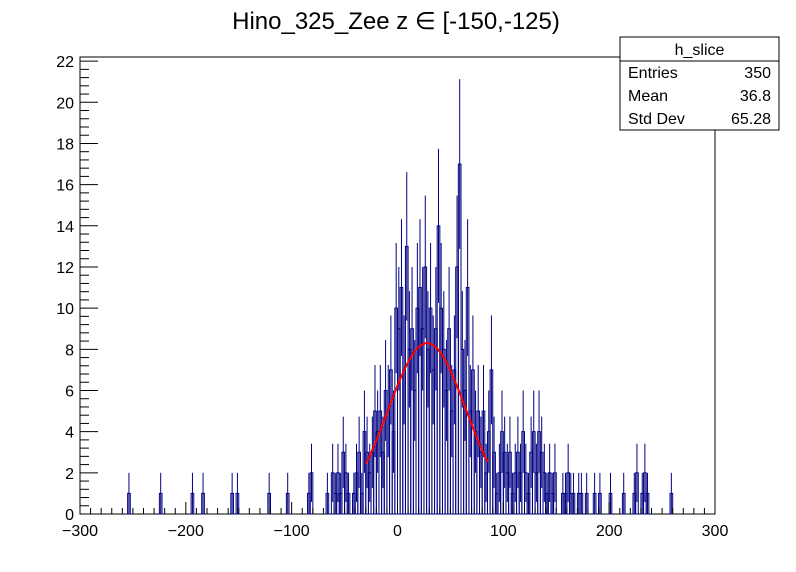 The image size is (796, 572). Describe the element at coordinates (65, 62) in the screenshot. I see `y-tick-label: 22` at that location.